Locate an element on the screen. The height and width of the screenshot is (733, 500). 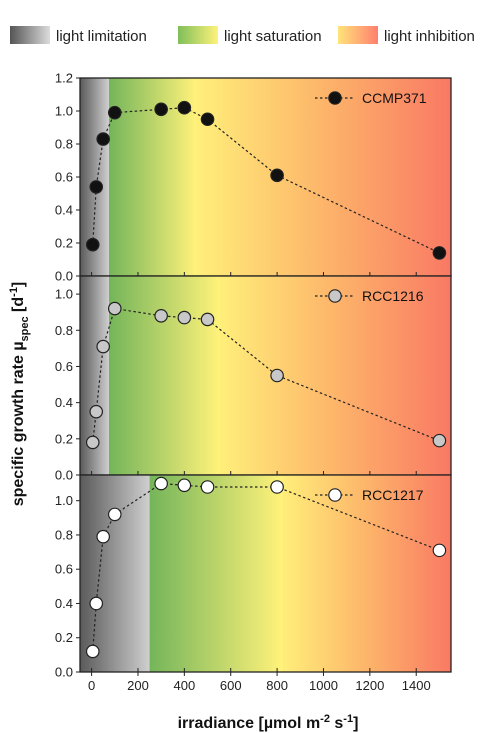
legend-swatch-light-inhibition is located at coordinates (358, 35).